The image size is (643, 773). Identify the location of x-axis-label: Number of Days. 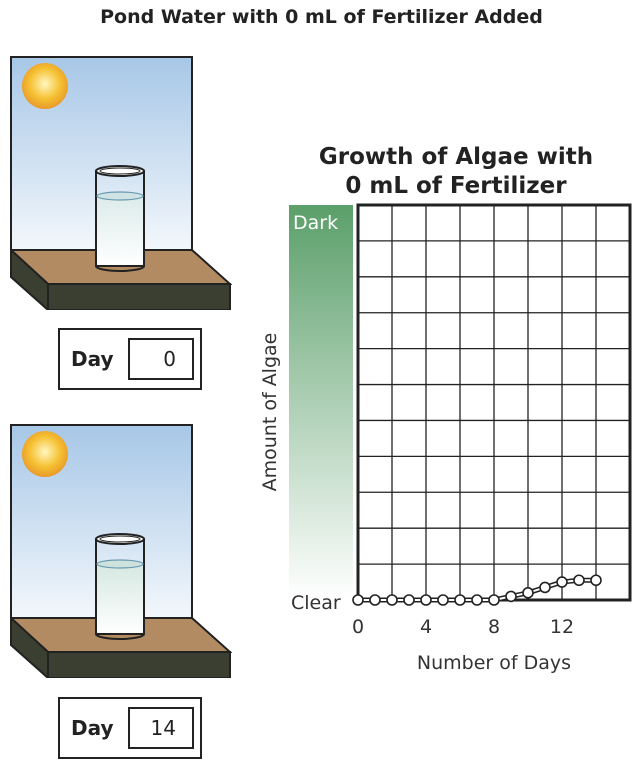
(494, 663).